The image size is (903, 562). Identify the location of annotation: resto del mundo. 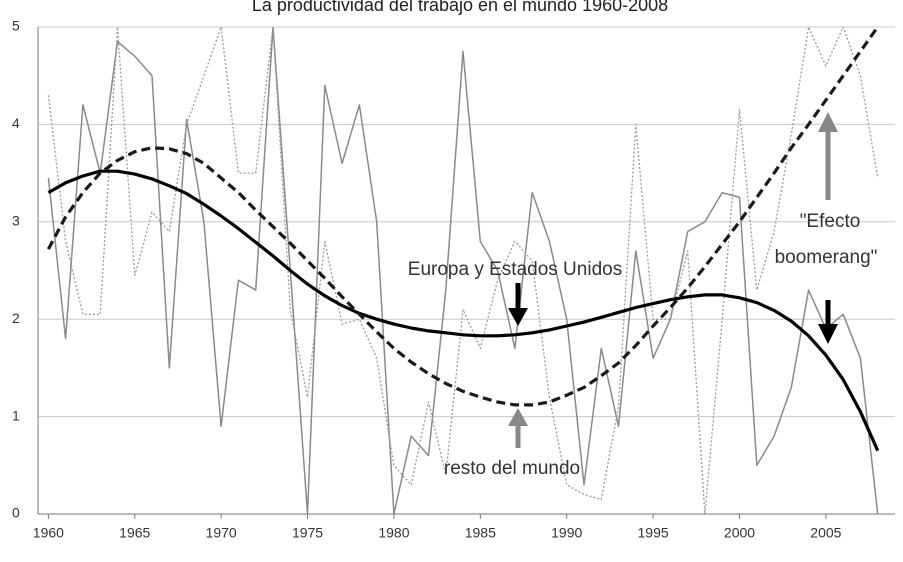
(512, 468).